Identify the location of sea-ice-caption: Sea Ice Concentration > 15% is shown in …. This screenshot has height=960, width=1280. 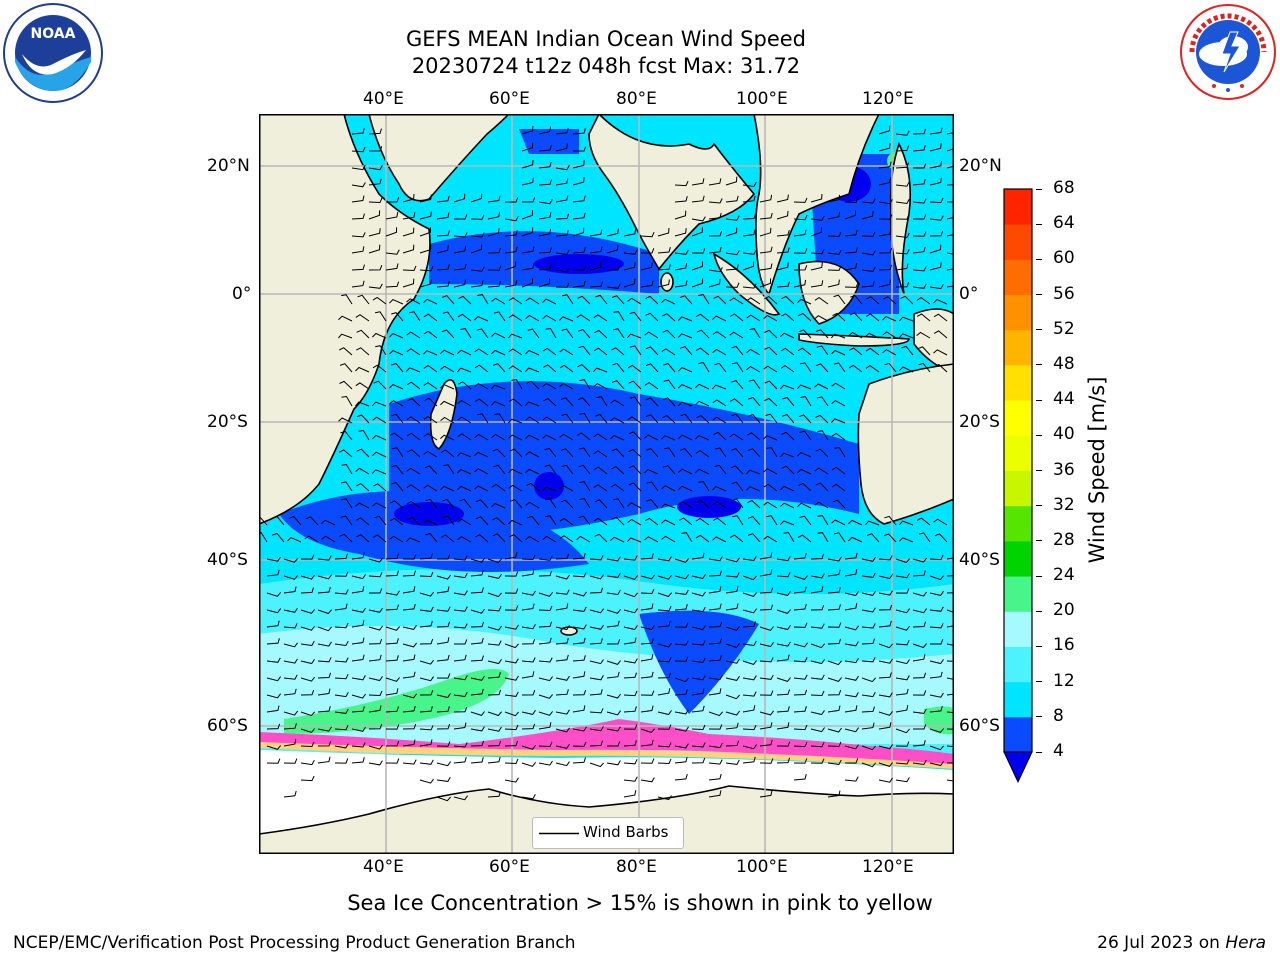
(640, 903).